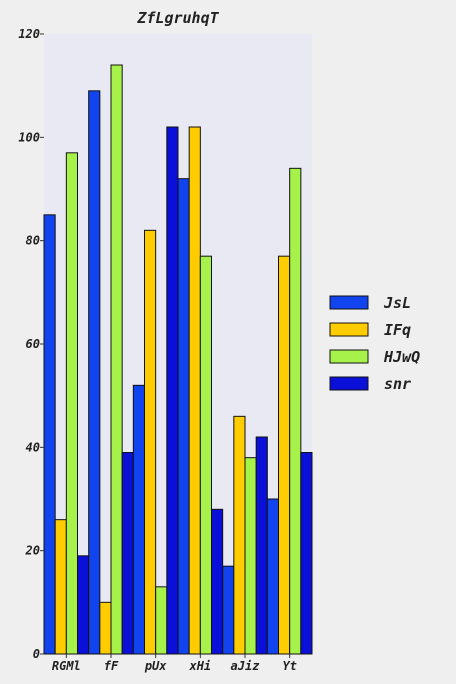 The image size is (456, 684). I want to click on bar-snr-RGMl, so click(83, 605).